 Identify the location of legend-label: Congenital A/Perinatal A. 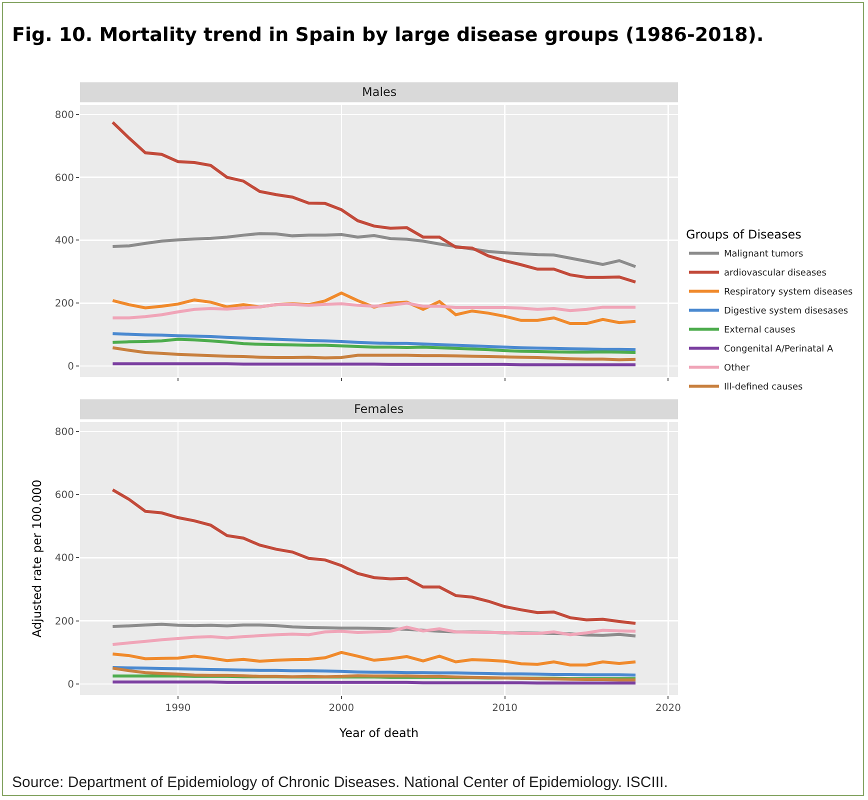
(779, 349).